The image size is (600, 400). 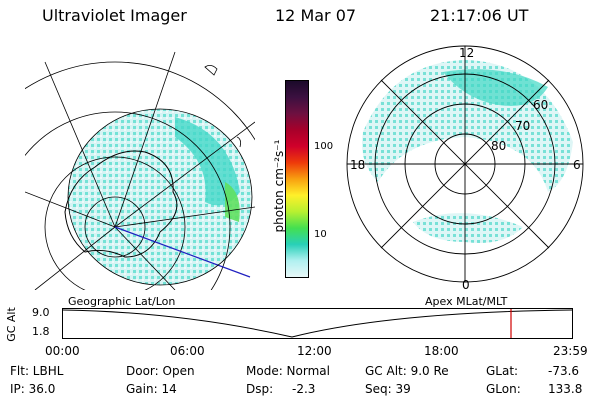 I want to click on altitude-ylabel: GC Alt, so click(x=11, y=324).